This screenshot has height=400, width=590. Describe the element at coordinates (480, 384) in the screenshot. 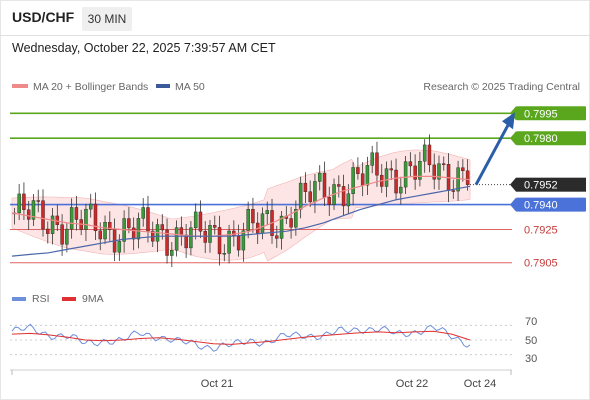

I see `x-tick-oct24: Oct 24` at that location.